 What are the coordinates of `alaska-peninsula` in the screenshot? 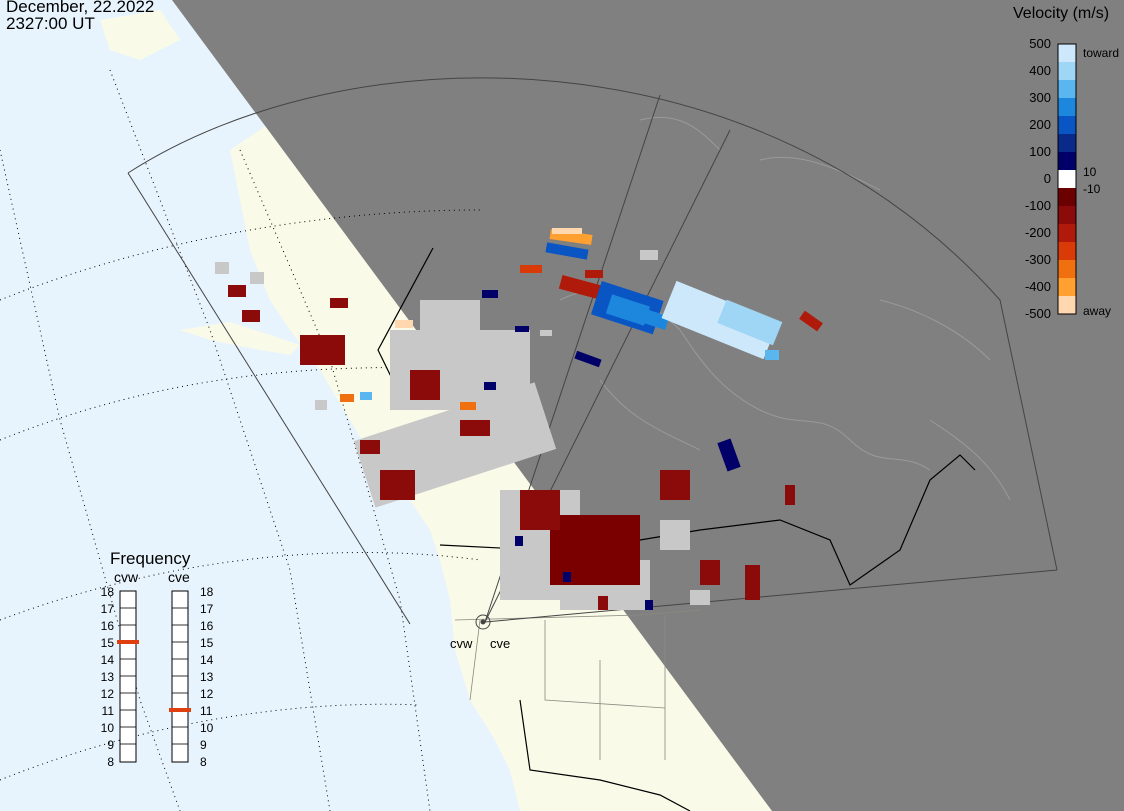 It's located at (240, 338).